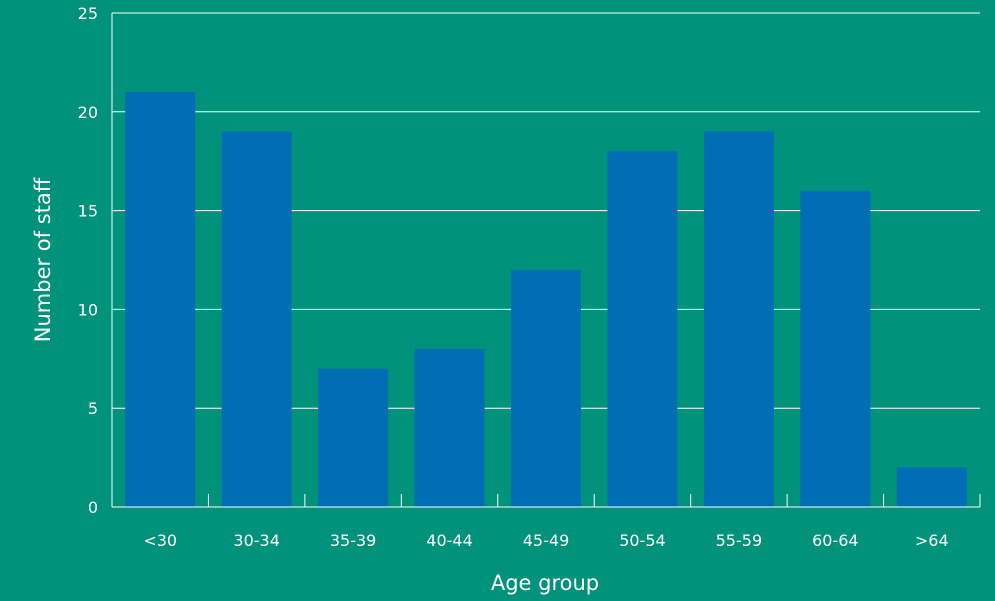  Describe the element at coordinates (449, 540) in the screenshot. I see `x-tick-label: 40-44` at that location.